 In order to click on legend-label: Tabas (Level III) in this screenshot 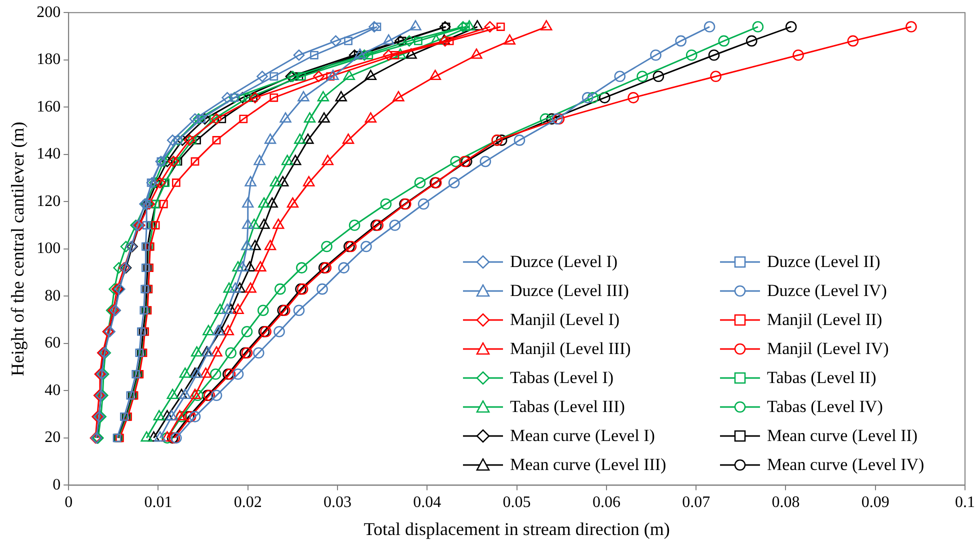, I will do `click(567, 406)`.